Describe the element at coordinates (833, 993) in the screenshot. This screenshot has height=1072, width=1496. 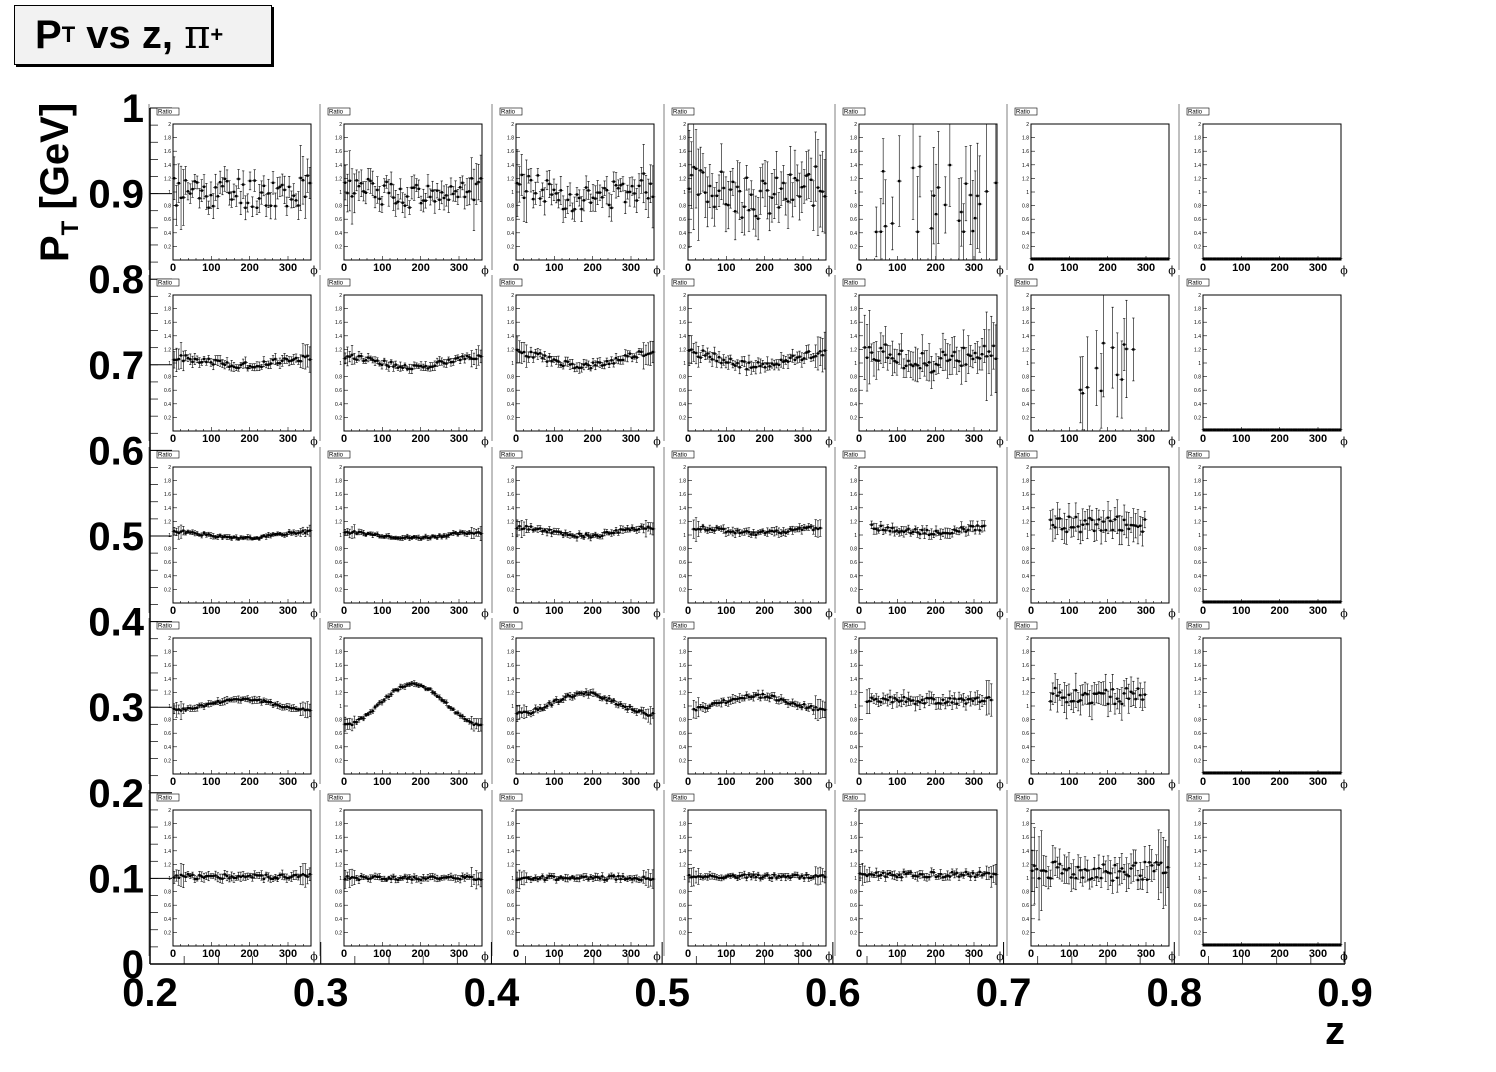
I see `outer-x-tick-label: 0.6` at that location.